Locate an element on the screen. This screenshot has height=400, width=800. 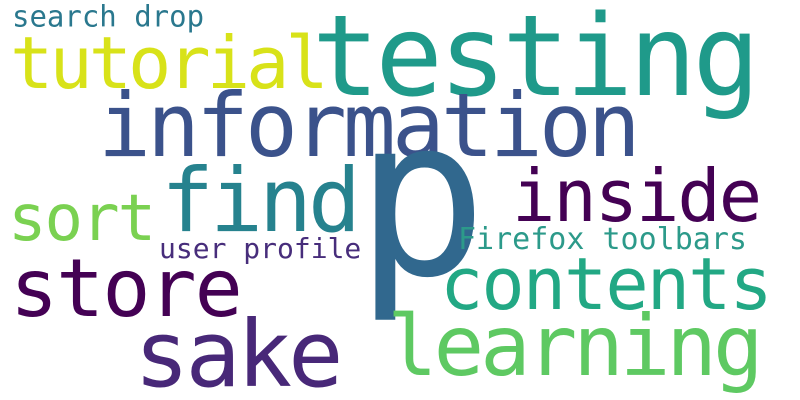
word-search-drop: search drop is located at coordinates (108, 17).